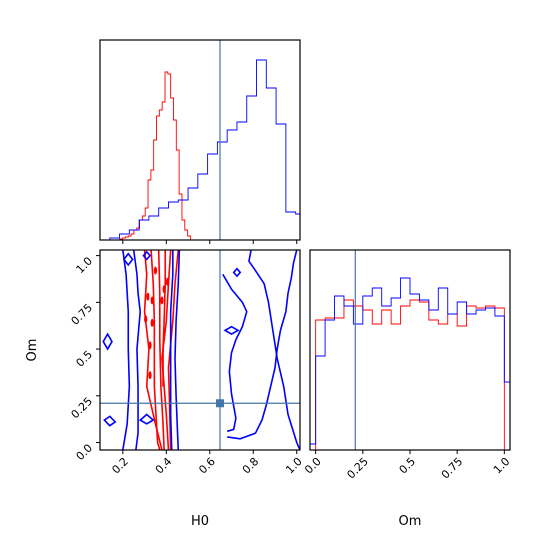 The height and width of the screenshot is (550, 550). Describe the element at coordinates (220, 403) in the screenshot. I see `truth-marker` at that location.